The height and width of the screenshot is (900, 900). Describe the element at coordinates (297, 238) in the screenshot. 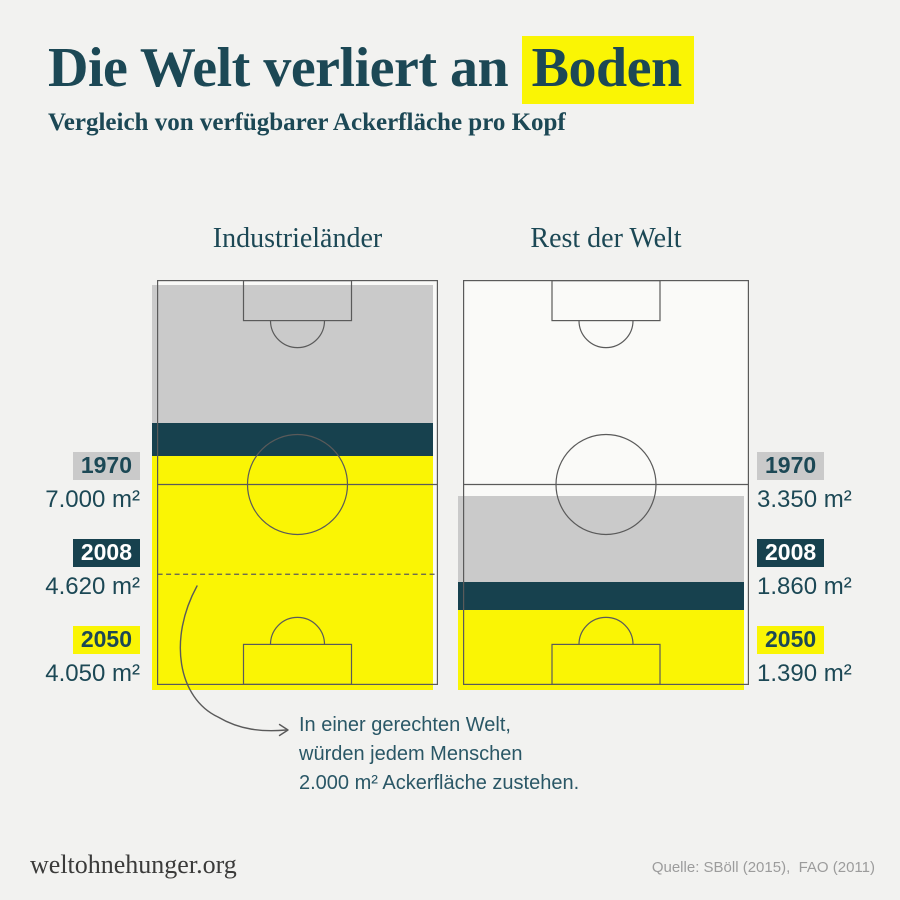

I see `column-header-industrielaender: Industrieländer` at that location.